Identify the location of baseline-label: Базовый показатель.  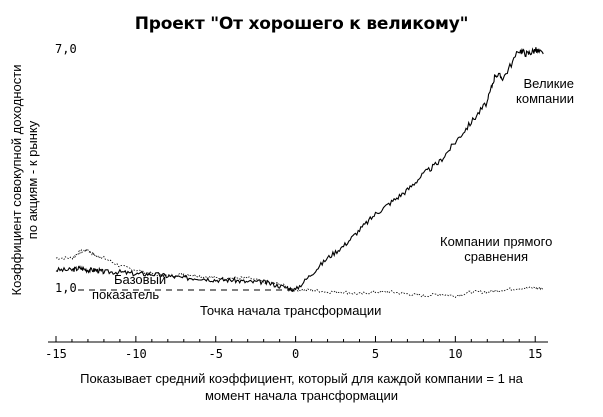
(129, 287).